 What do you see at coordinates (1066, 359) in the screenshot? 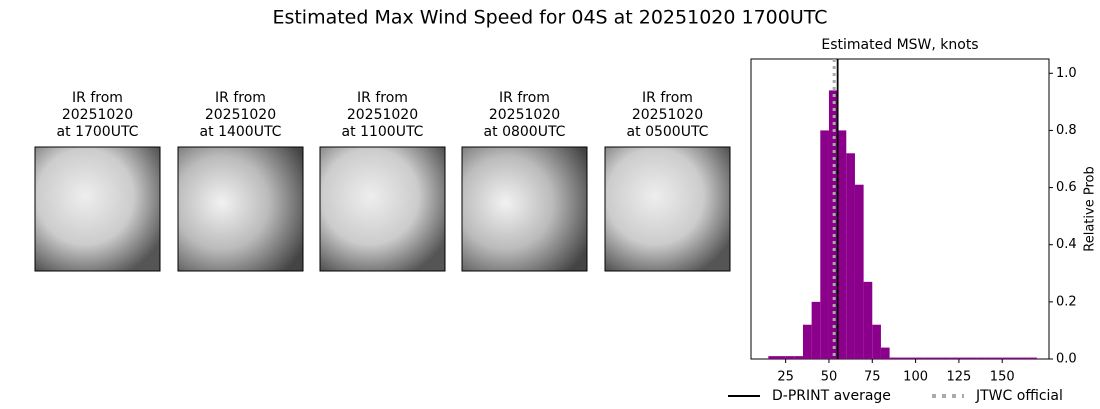
I see `y-tick-label: 0.0` at bounding box center [1066, 359].